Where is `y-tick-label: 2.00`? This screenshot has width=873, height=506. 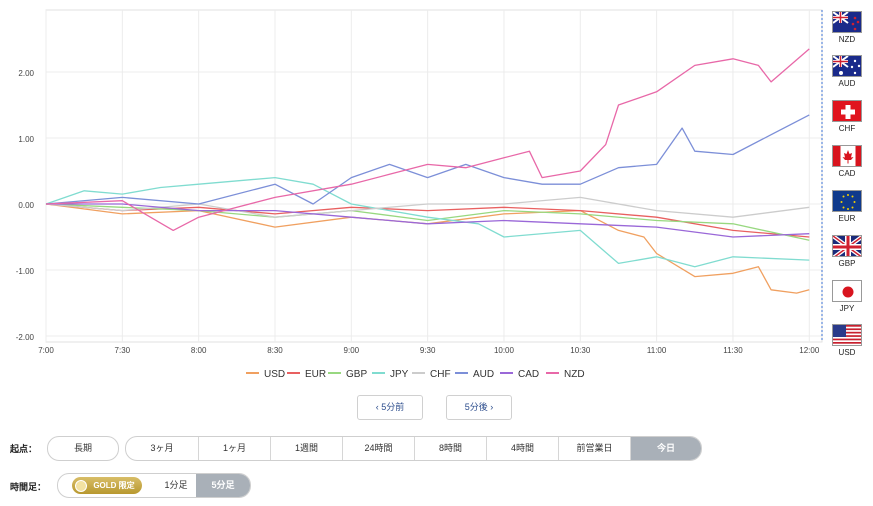 y-tick-label: 2.00 is located at coordinates (26, 73).